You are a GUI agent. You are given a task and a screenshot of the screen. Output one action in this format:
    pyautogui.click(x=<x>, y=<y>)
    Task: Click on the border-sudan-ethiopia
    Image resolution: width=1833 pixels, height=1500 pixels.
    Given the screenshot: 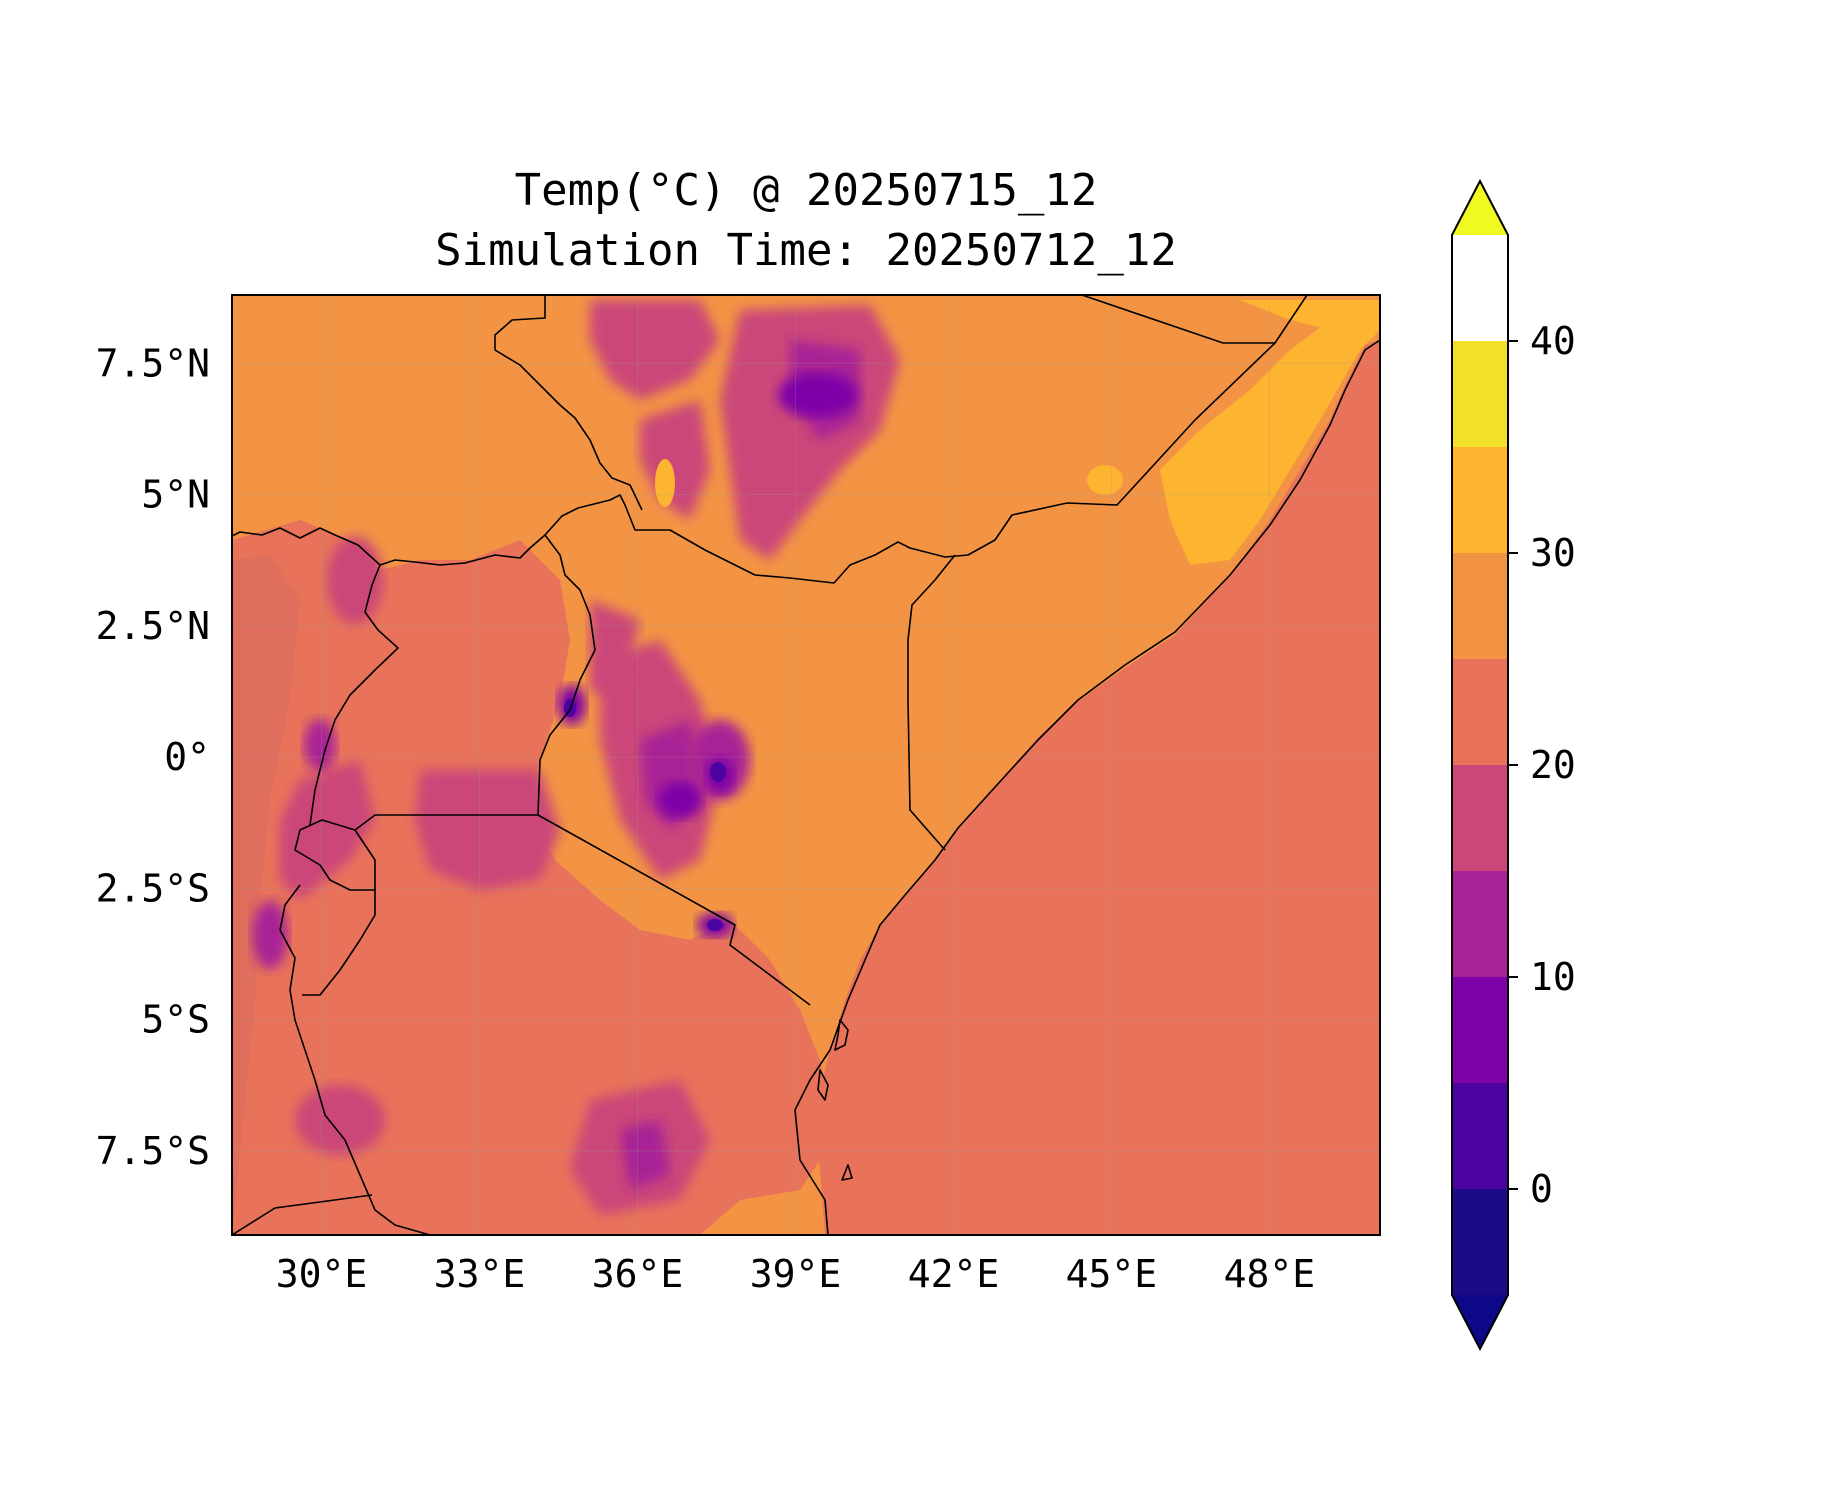 What is the action you would take?
    pyautogui.click(x=568, y=403)
    